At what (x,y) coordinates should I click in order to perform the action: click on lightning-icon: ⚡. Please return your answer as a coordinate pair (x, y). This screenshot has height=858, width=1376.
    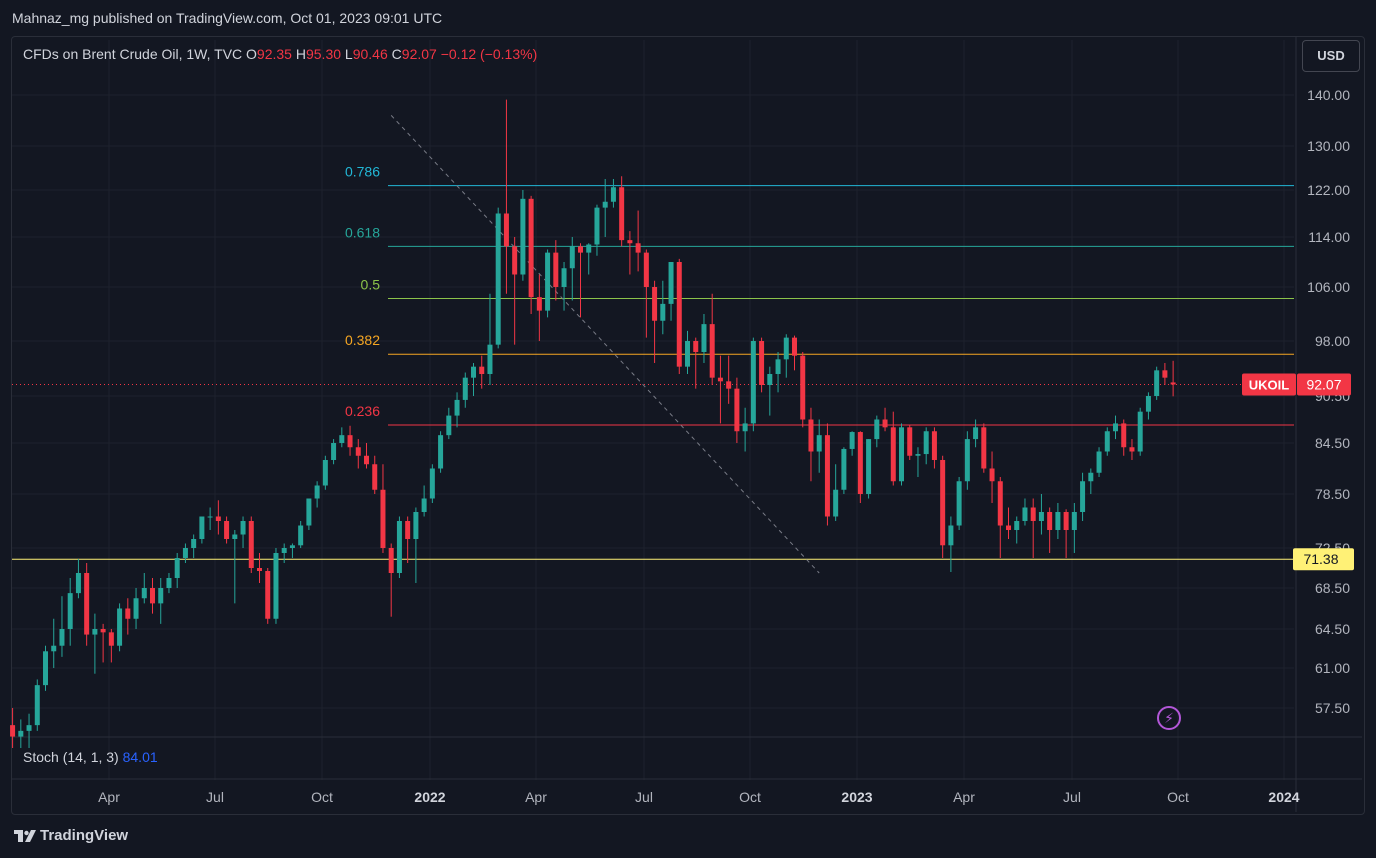
    Looking at the image, I should click on (1169, 718).